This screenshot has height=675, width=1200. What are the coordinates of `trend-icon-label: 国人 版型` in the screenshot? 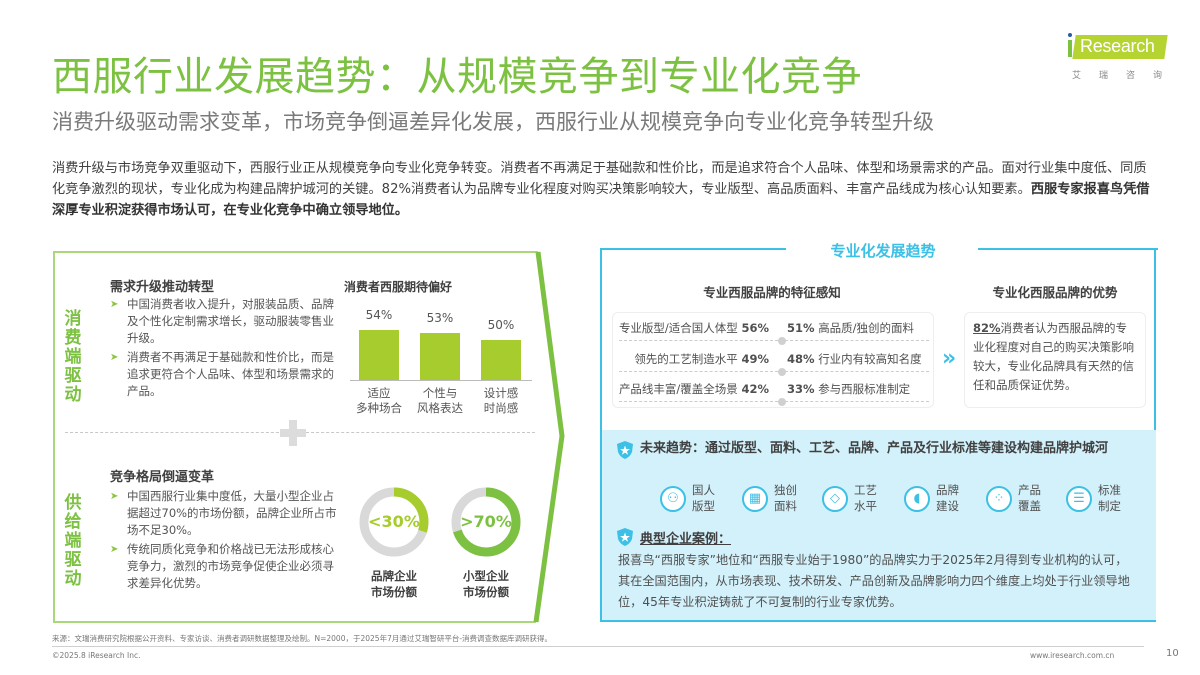 It's located at (712, 498).